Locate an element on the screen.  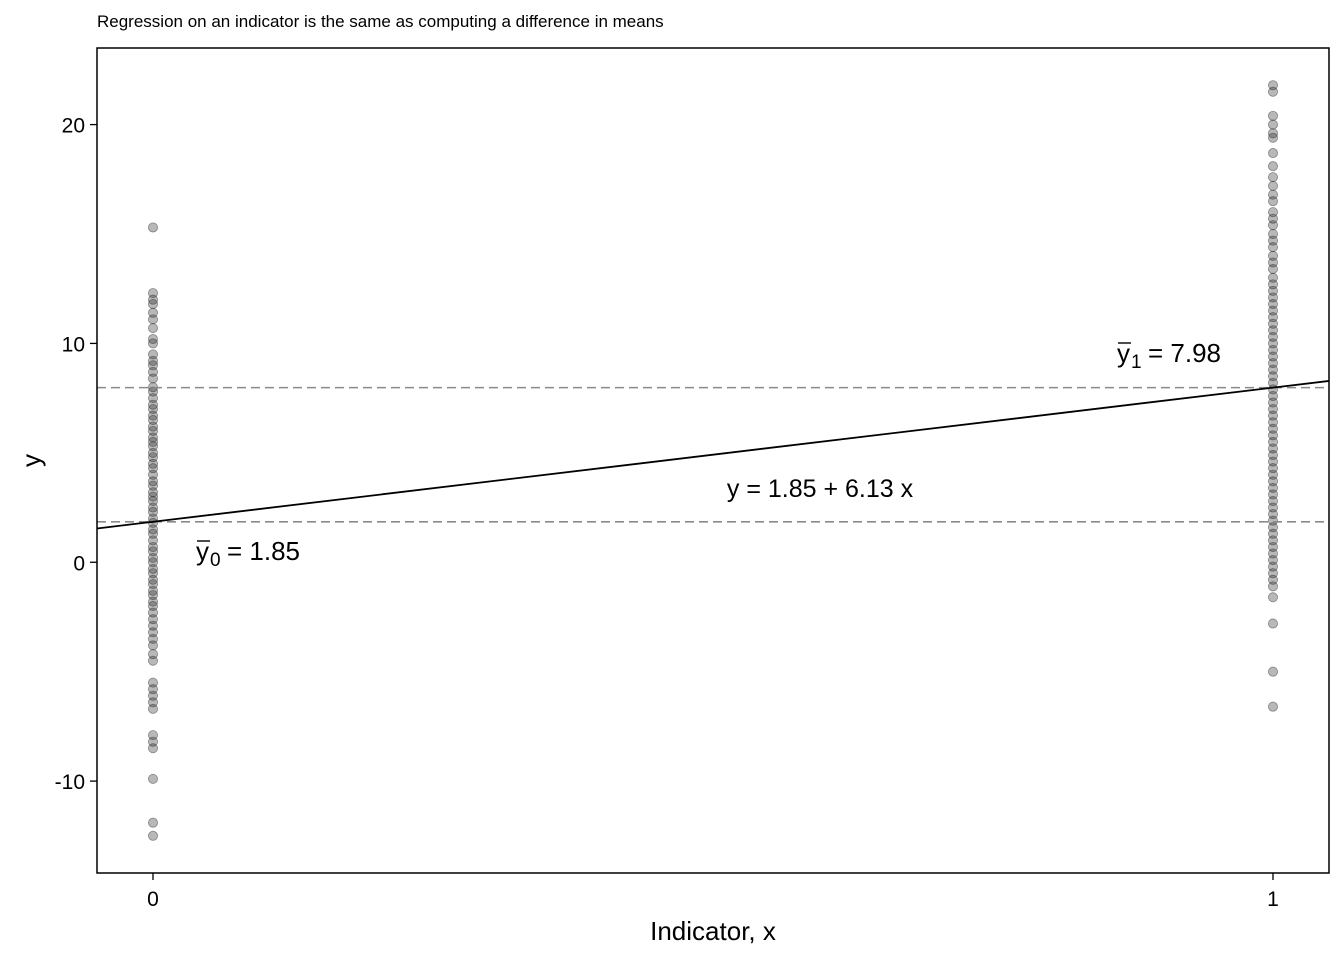
regression-equation: y = 1.85 + 6.13 x is located at coordinates (820, 489).